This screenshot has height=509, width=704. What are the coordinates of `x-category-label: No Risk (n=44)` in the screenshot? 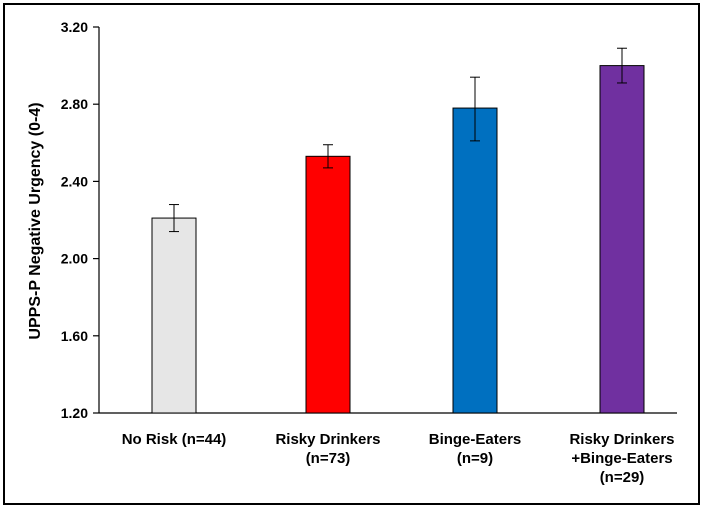 It's located at (174, 439).